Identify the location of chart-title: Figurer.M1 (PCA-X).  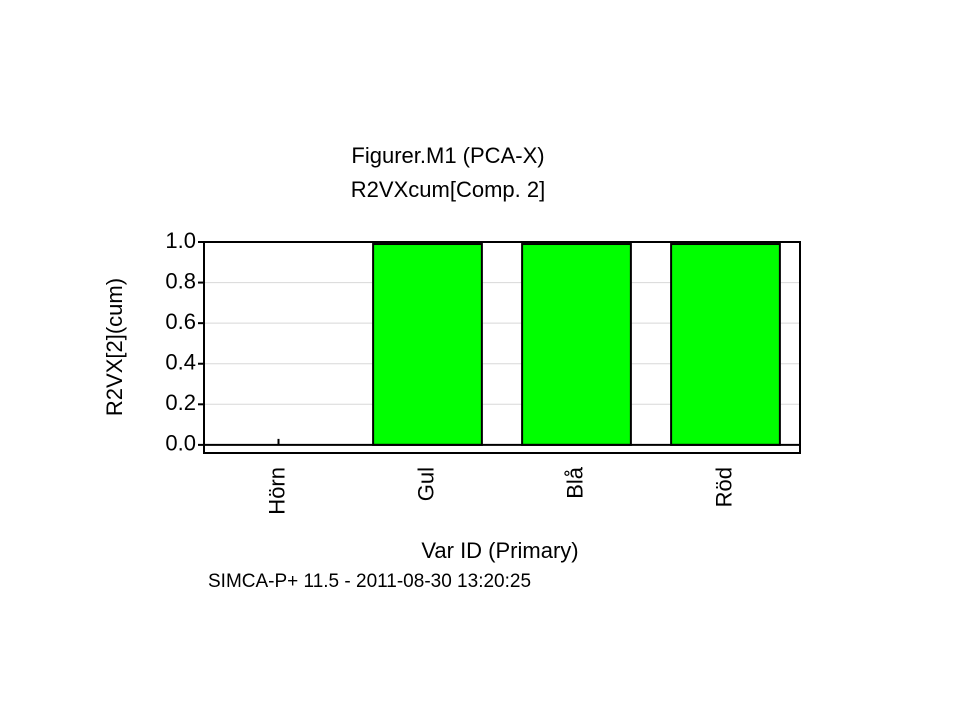
(447, 155).